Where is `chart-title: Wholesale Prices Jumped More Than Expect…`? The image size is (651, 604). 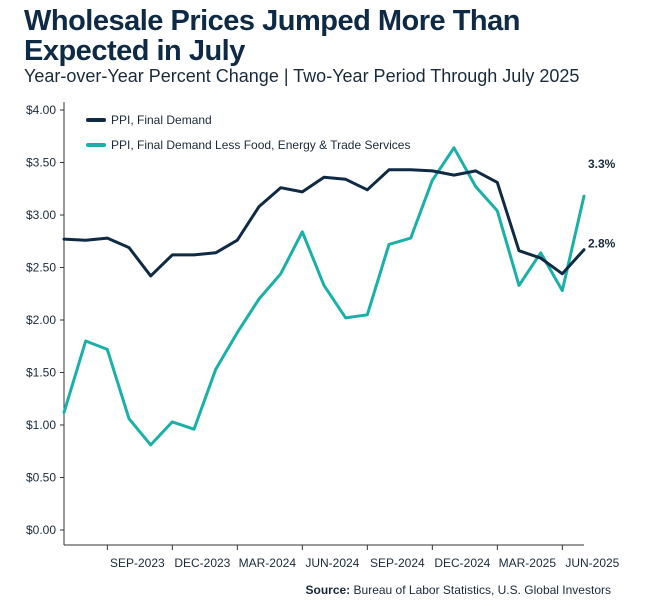 chart-title: Wholesale Prices Jumped More Than Expect… is located at coordinates (272, 36).